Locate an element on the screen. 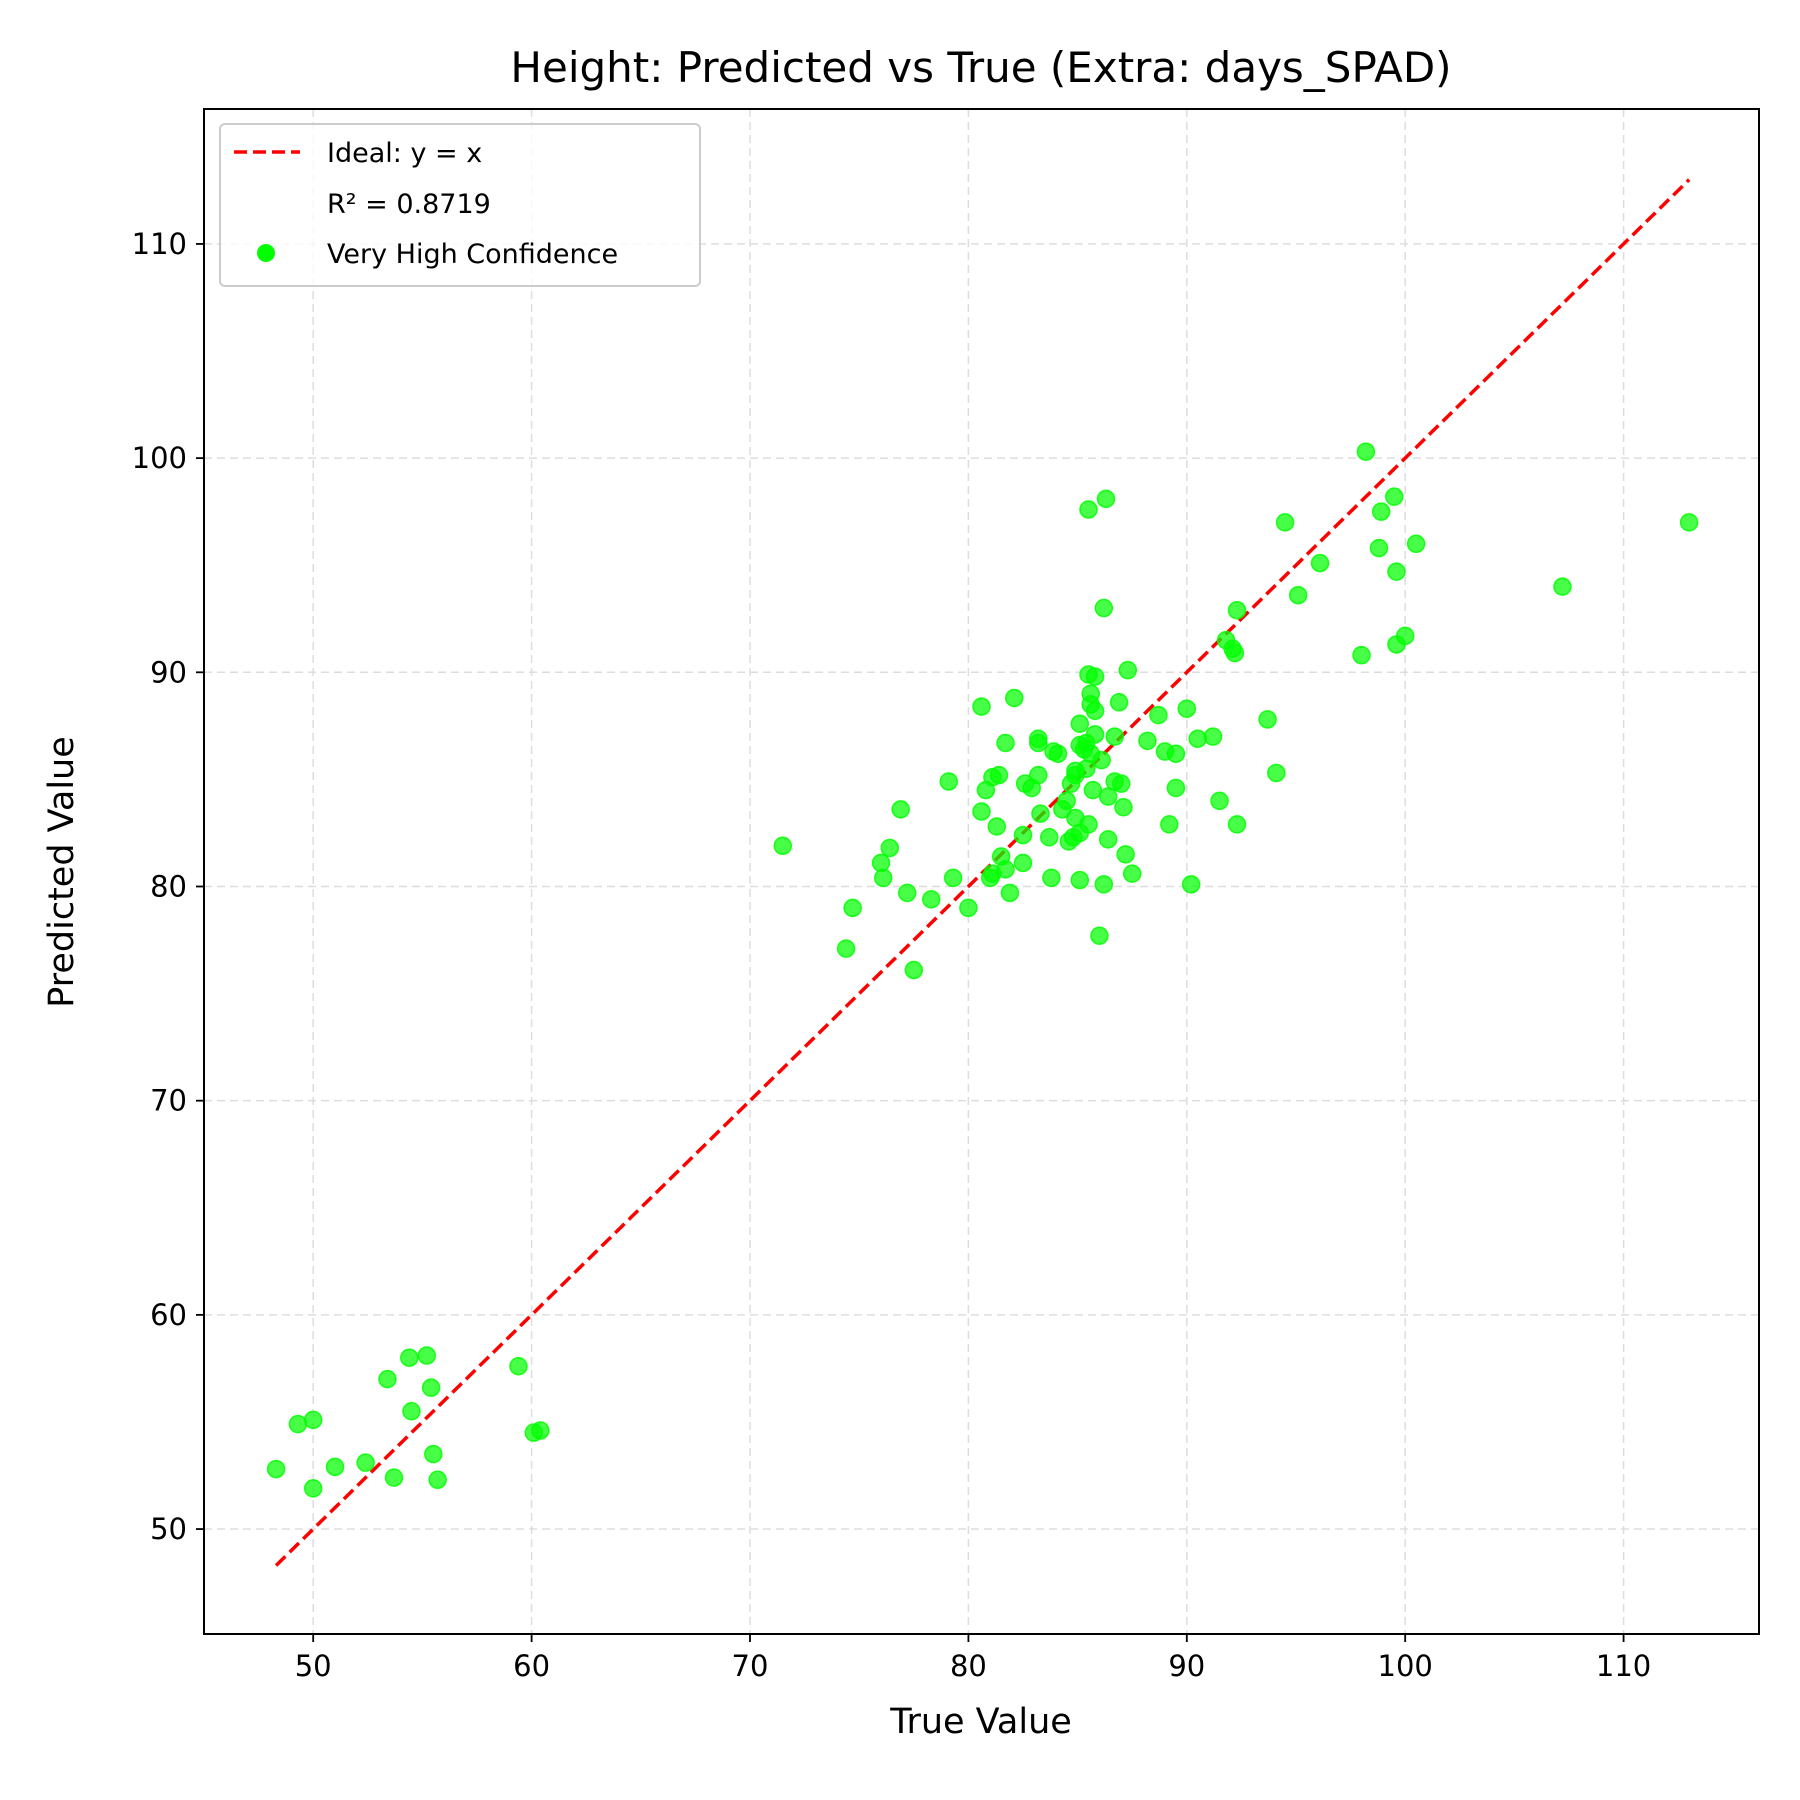 This screenshot has height=1800, width=1800. y-tick-label: 70 is located at coordinates (168, 1101).